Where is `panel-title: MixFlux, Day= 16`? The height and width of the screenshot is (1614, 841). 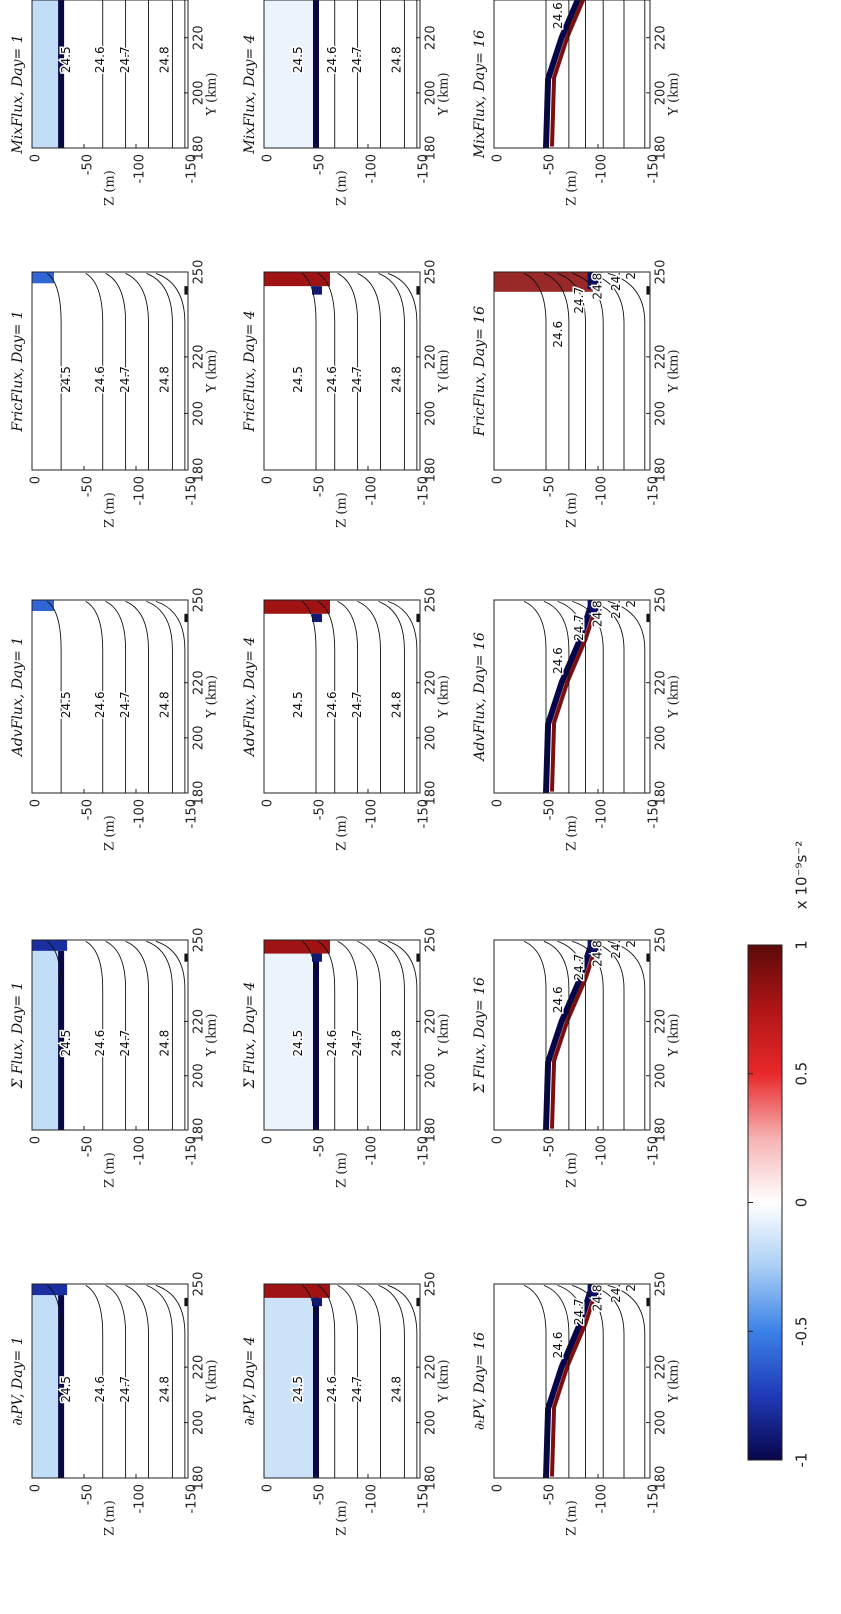
panel-title: MixFlux, Day= 16 is located at coordinates (480, 94).